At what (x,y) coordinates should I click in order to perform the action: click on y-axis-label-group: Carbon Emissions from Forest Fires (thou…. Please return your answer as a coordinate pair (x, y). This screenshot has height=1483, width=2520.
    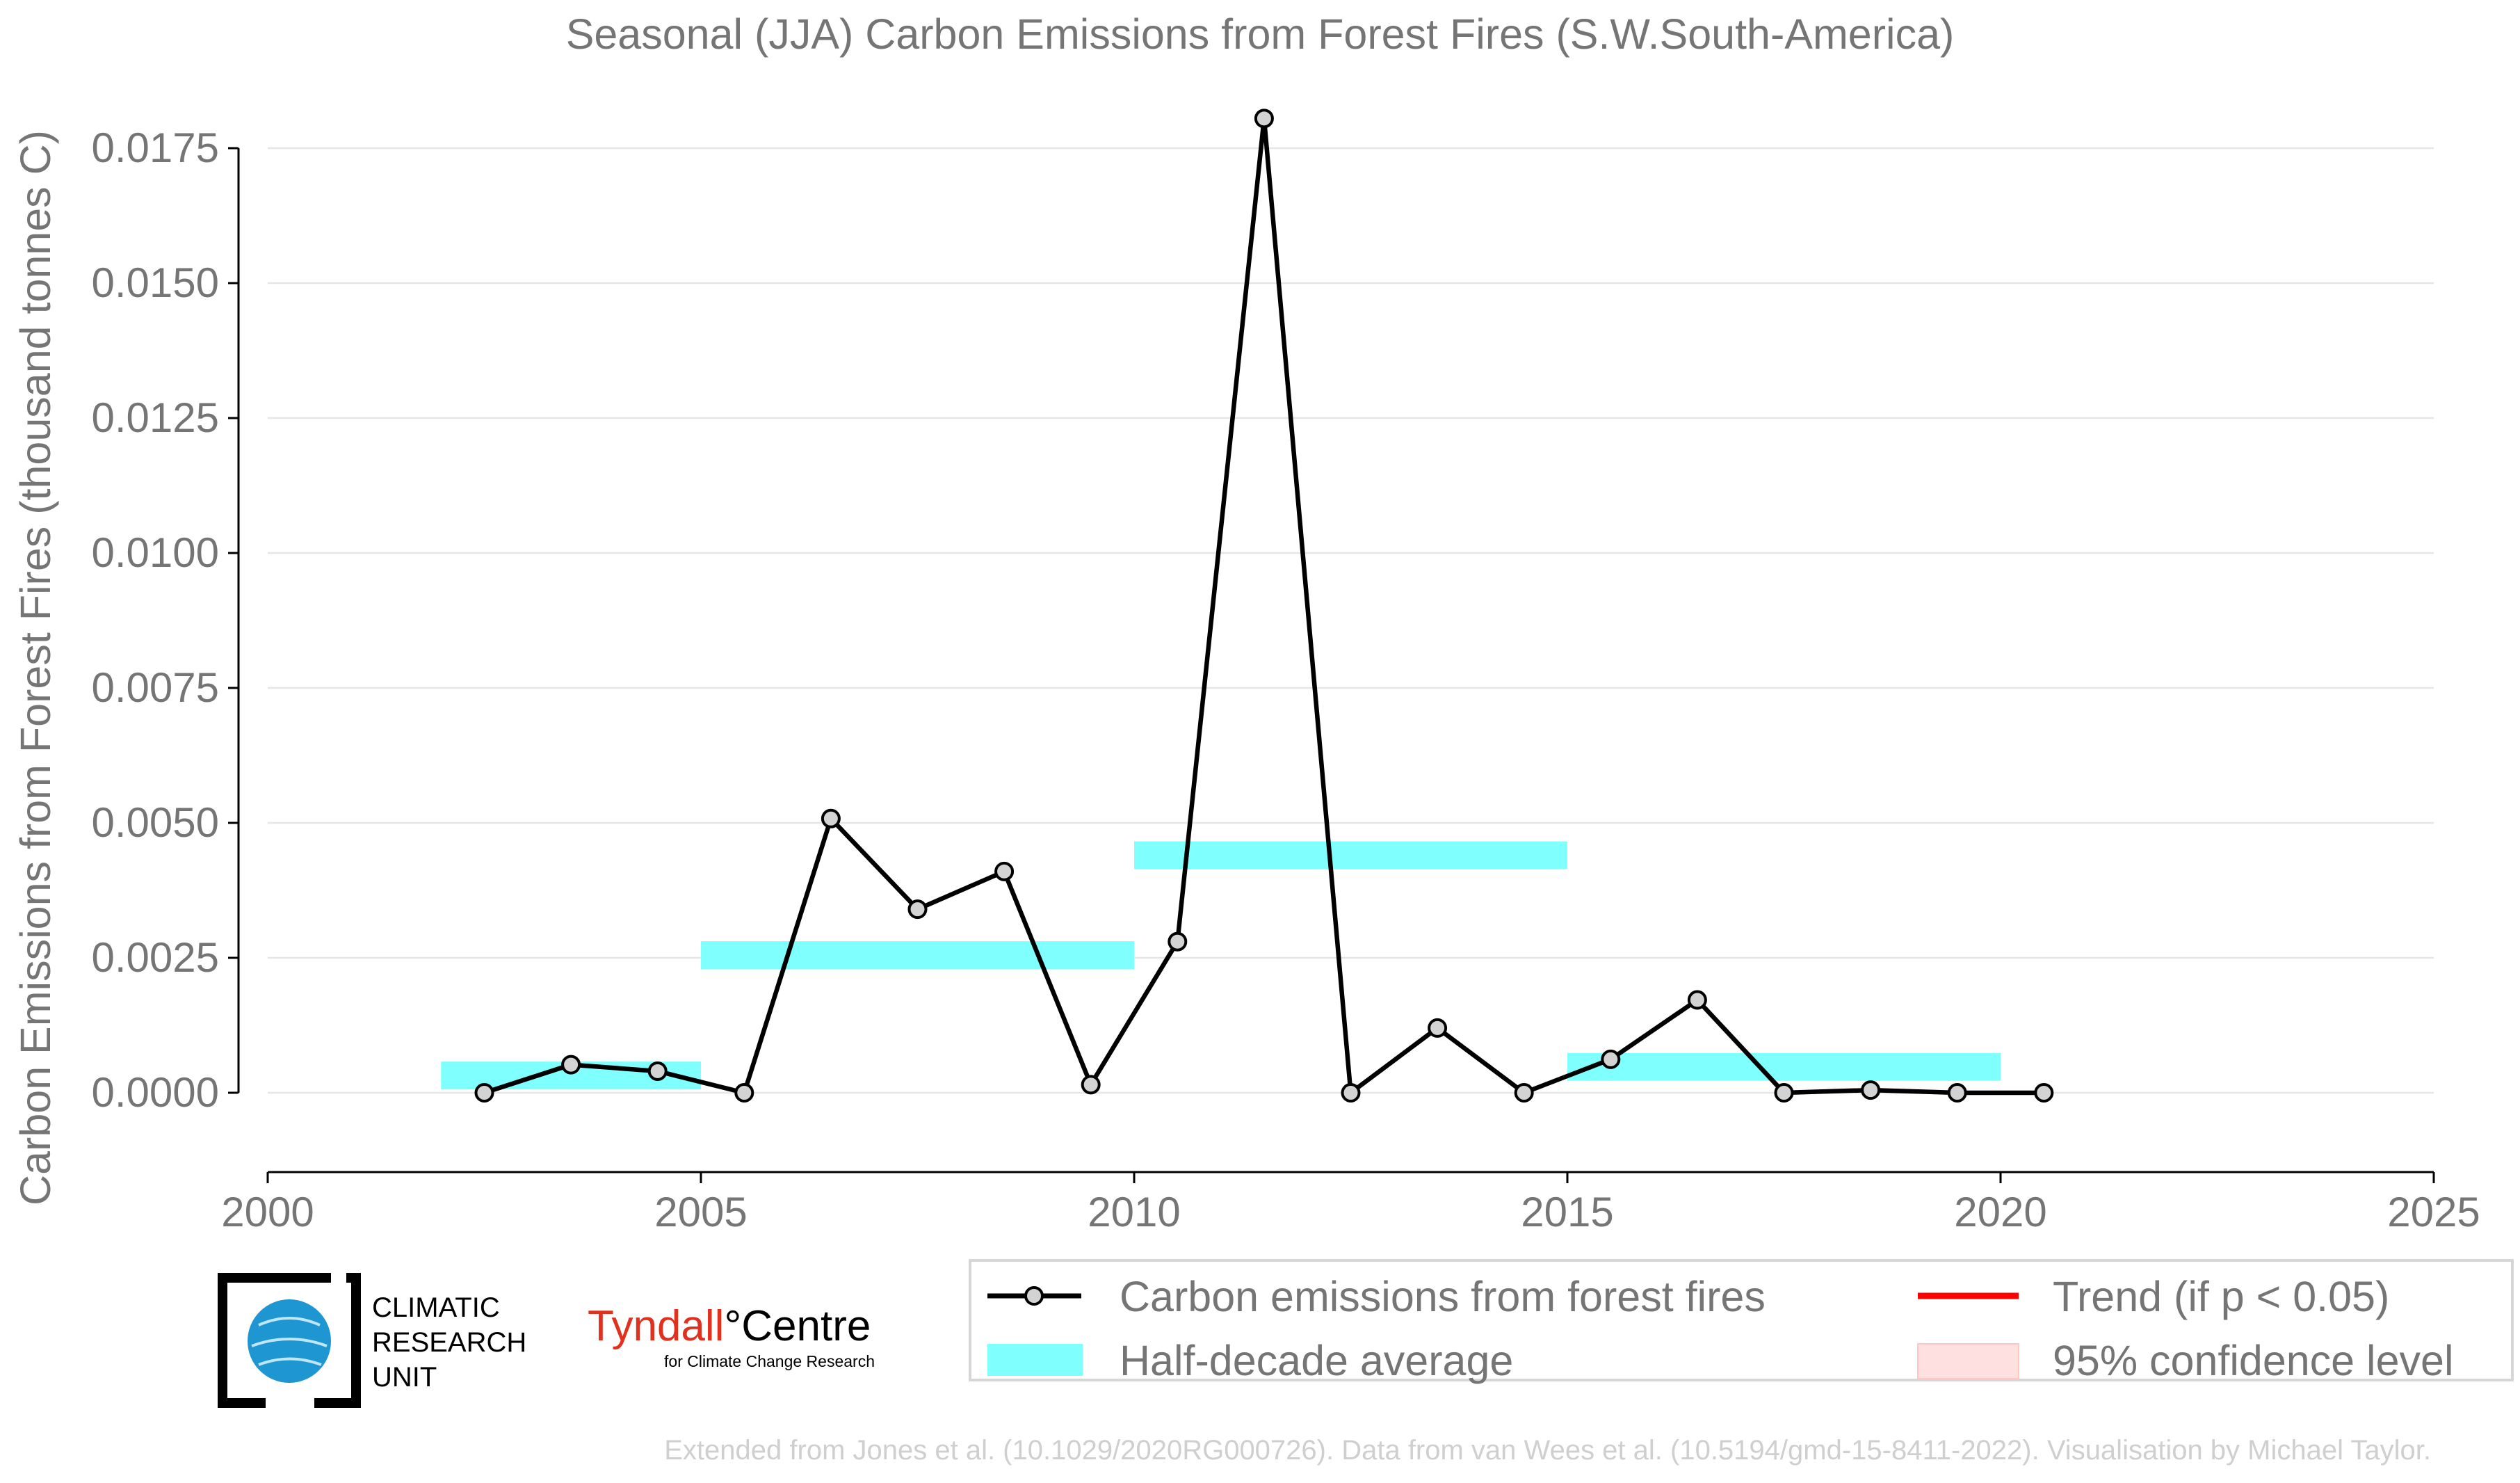
    Looking at the image, I should click on (35, 668).